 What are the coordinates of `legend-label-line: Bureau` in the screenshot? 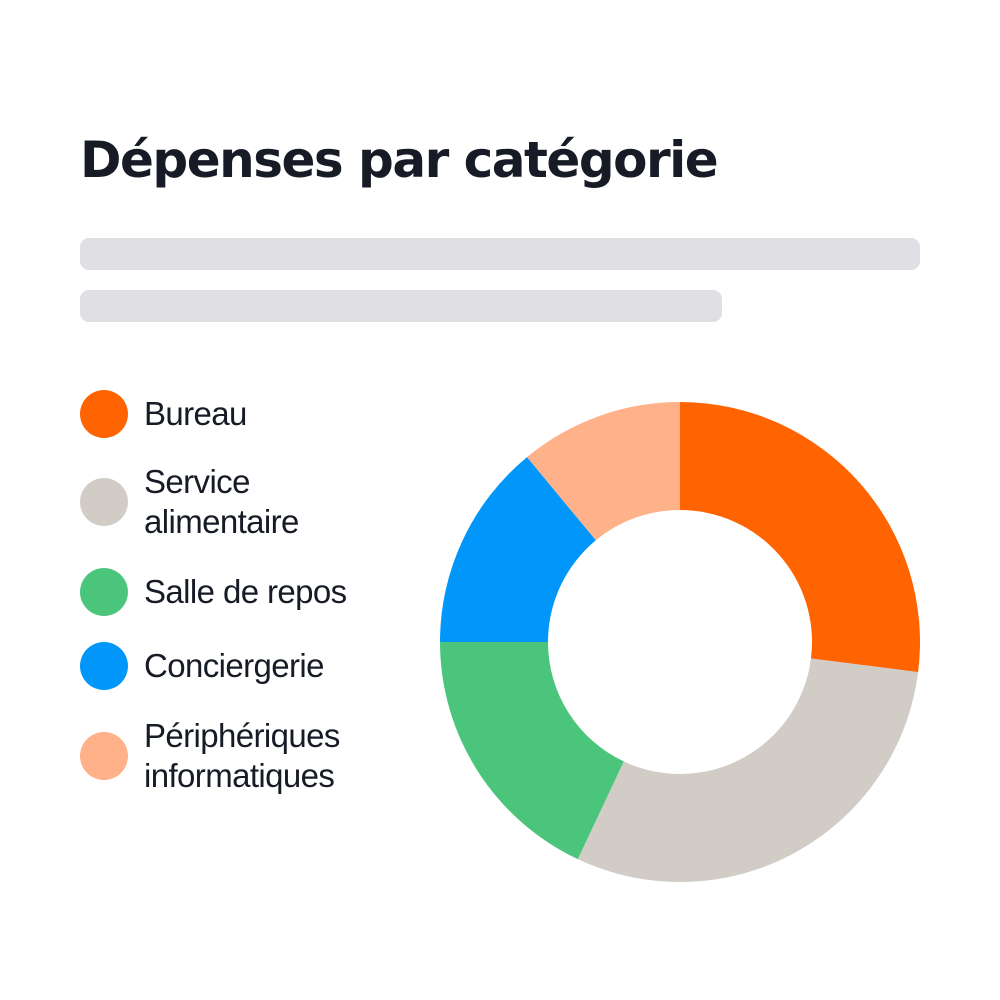 It's located at (195, 413).